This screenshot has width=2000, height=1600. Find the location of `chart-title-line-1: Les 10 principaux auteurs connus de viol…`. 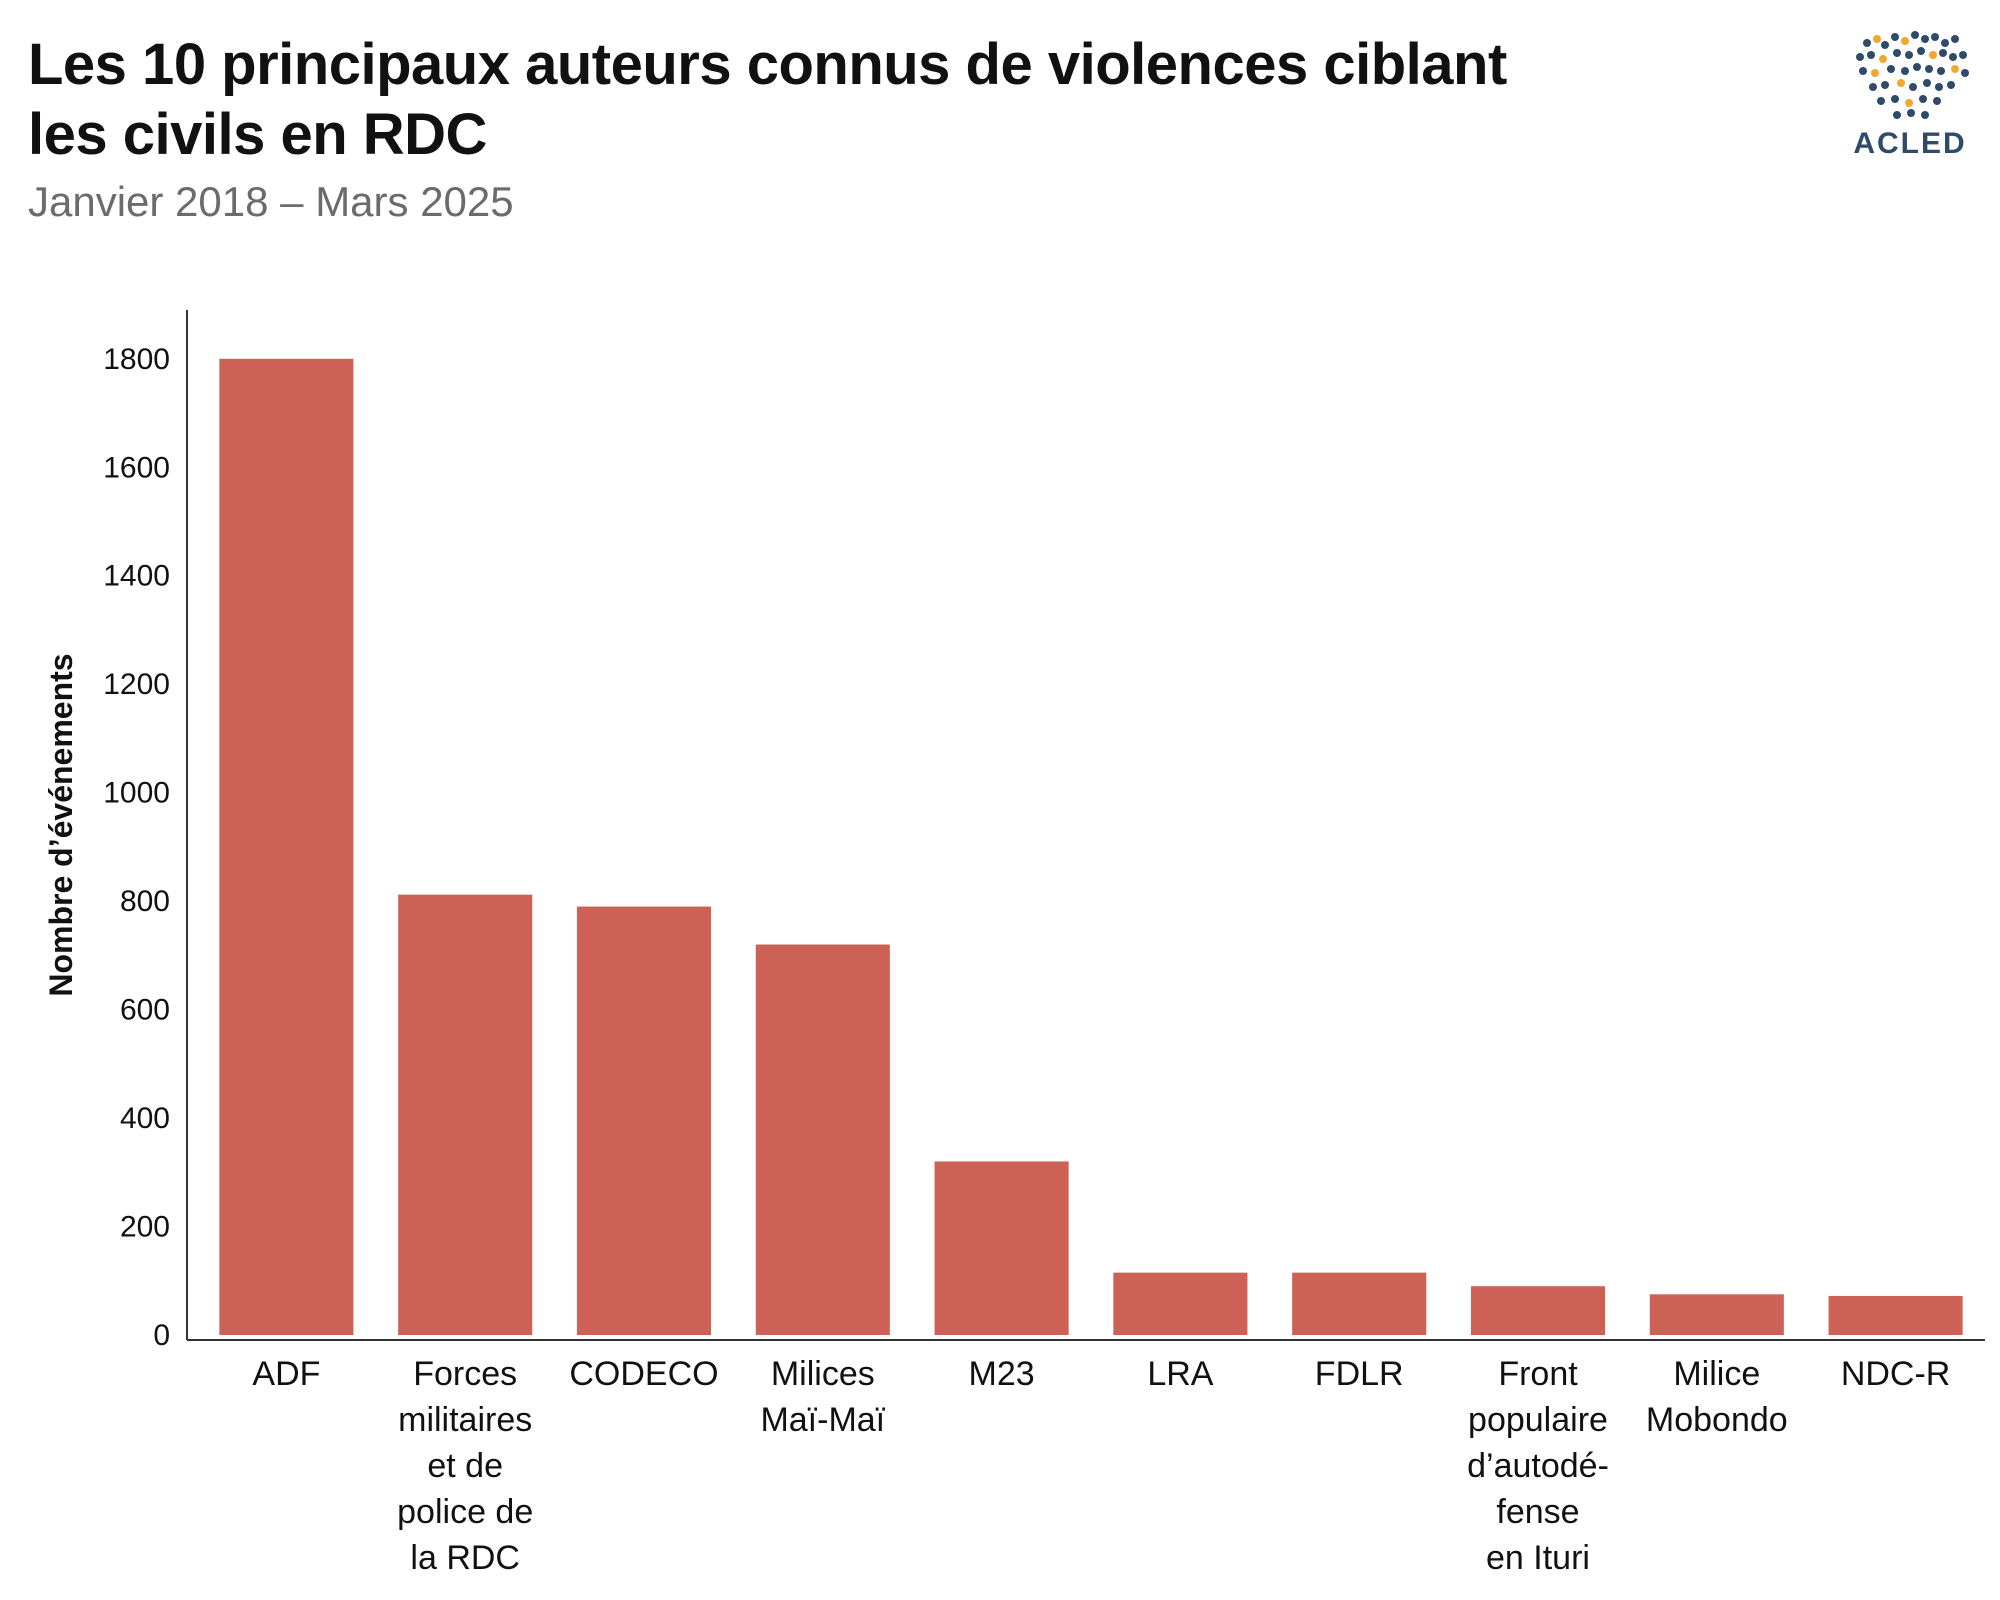

chart-title-line-1: Les 10 principaux auteurs connus de viol… is located at coordinates (767, 64).